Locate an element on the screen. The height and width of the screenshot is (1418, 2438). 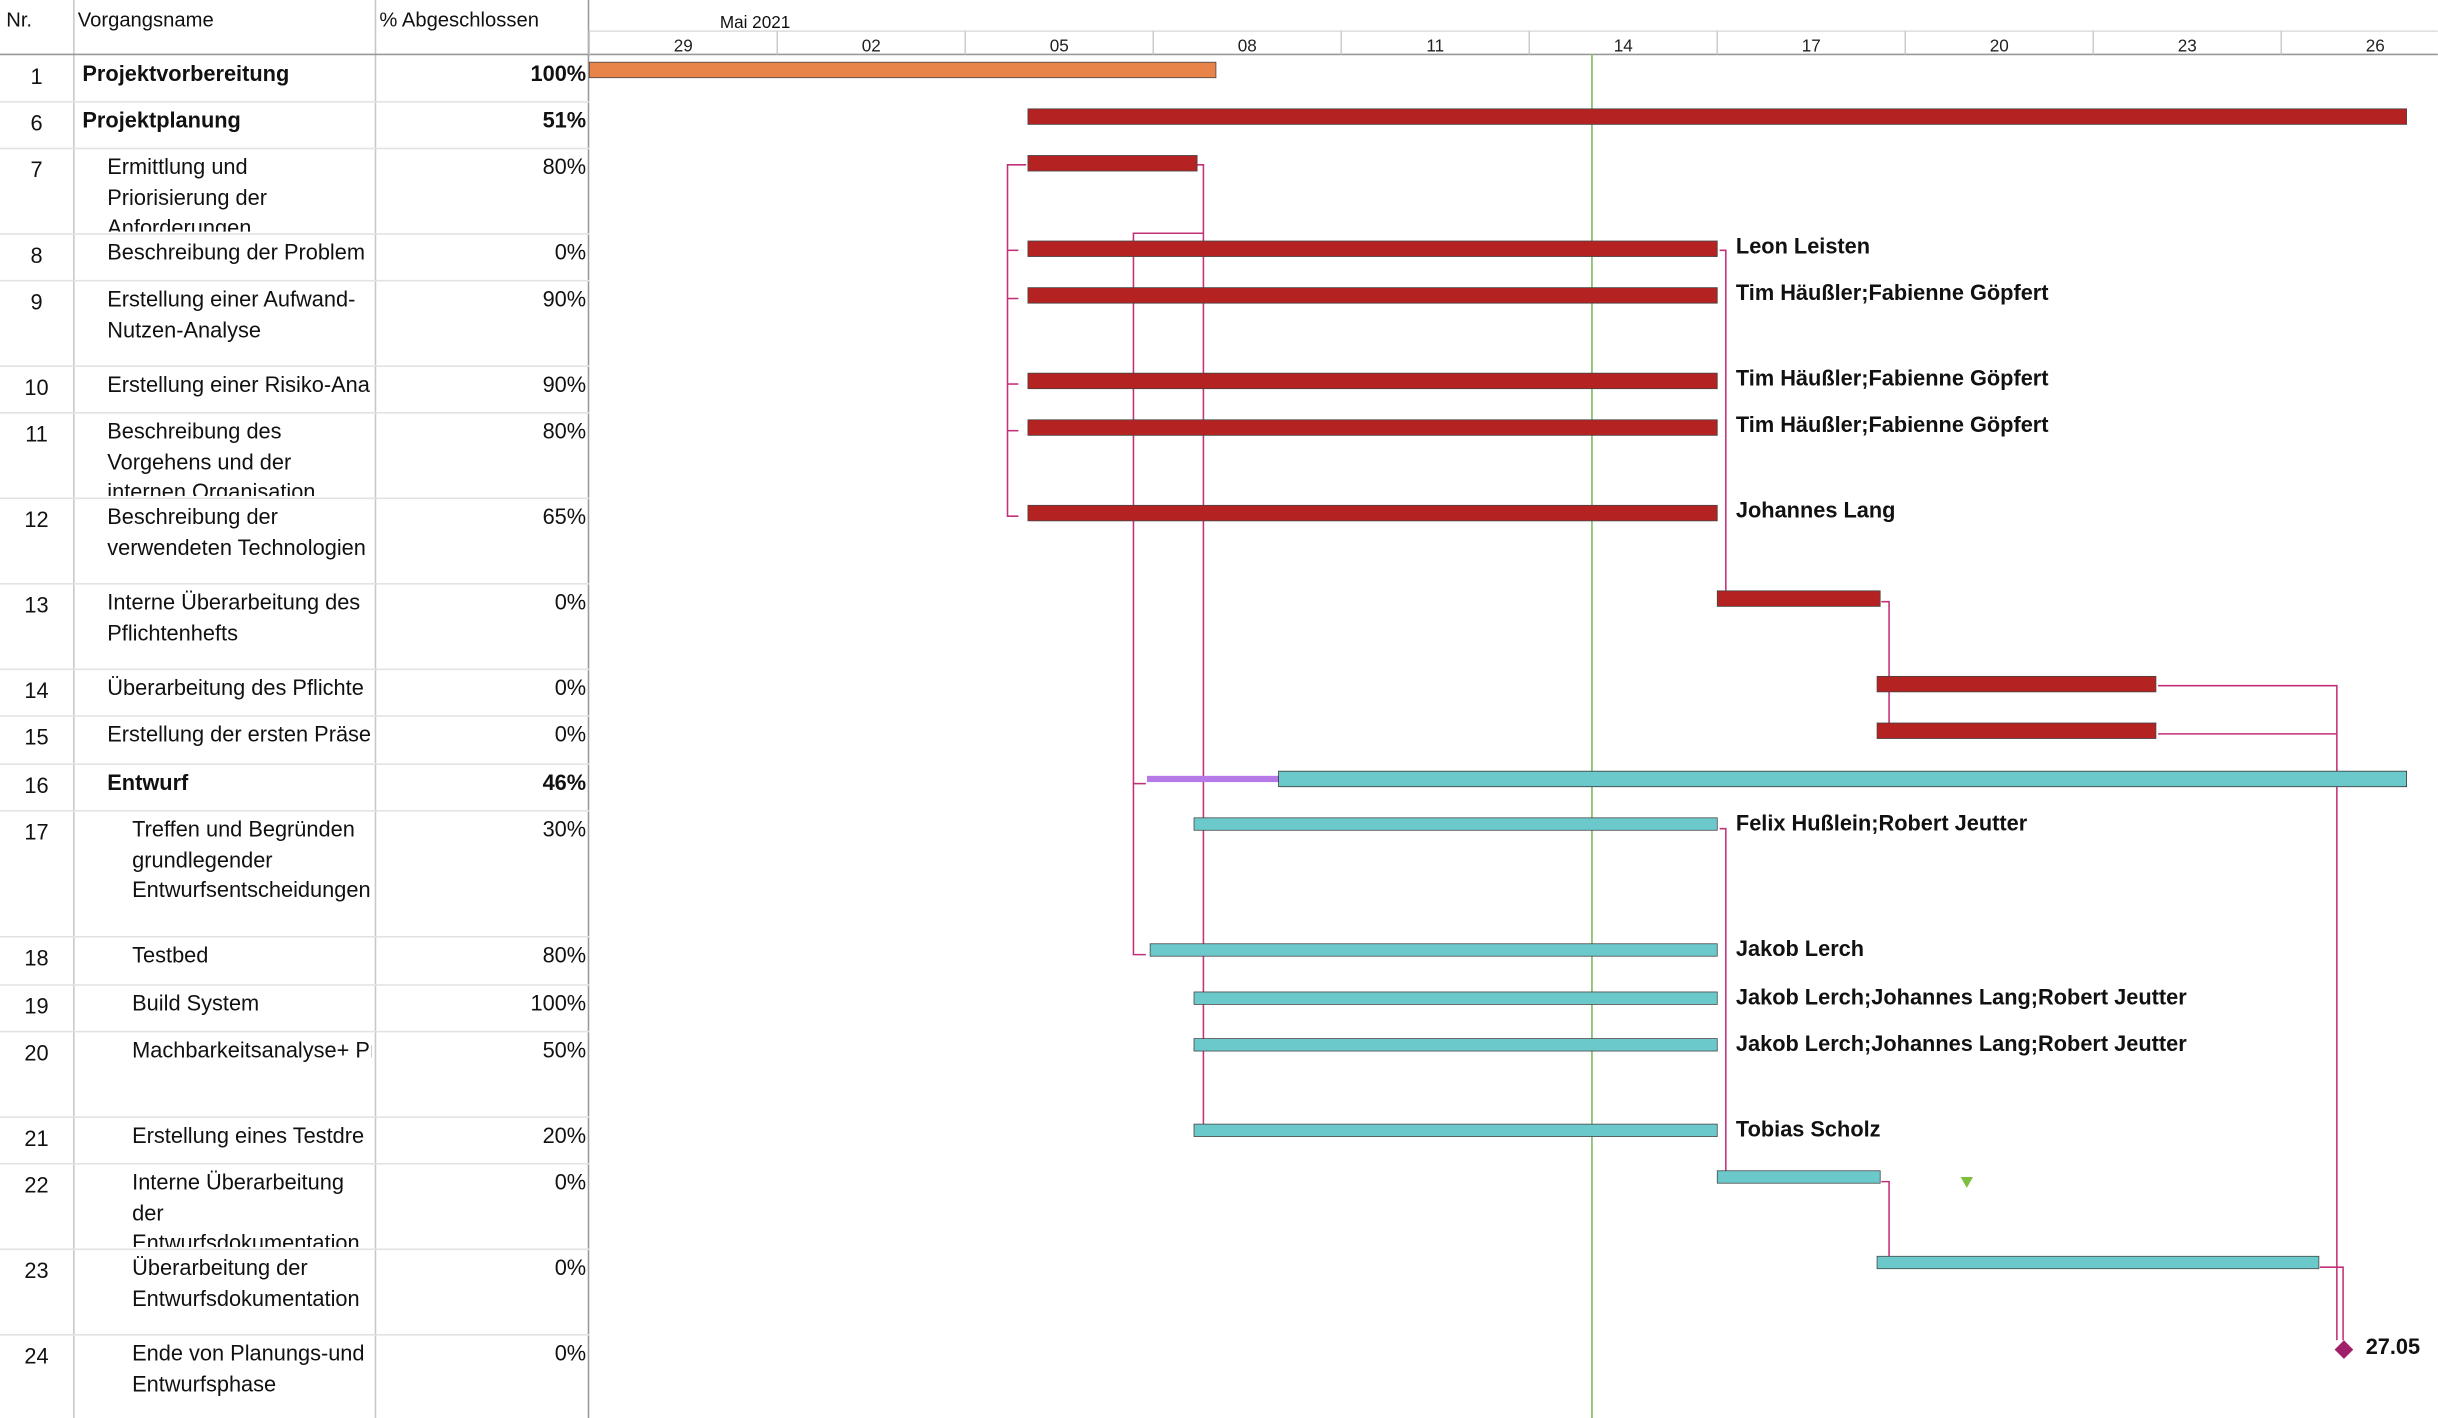
task-name: Überarbeitung des Pflichte is located at coordinates (235, 687).